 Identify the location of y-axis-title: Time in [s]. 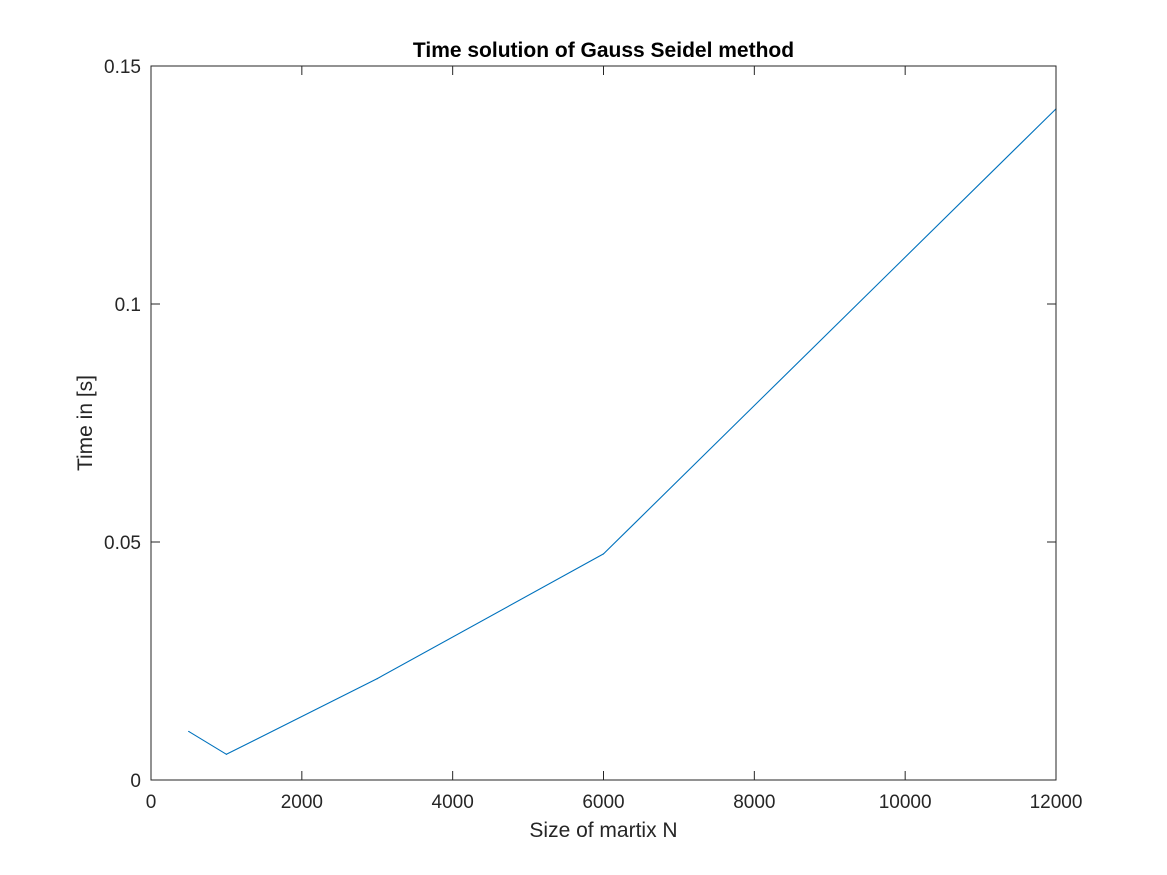
(85, 423).